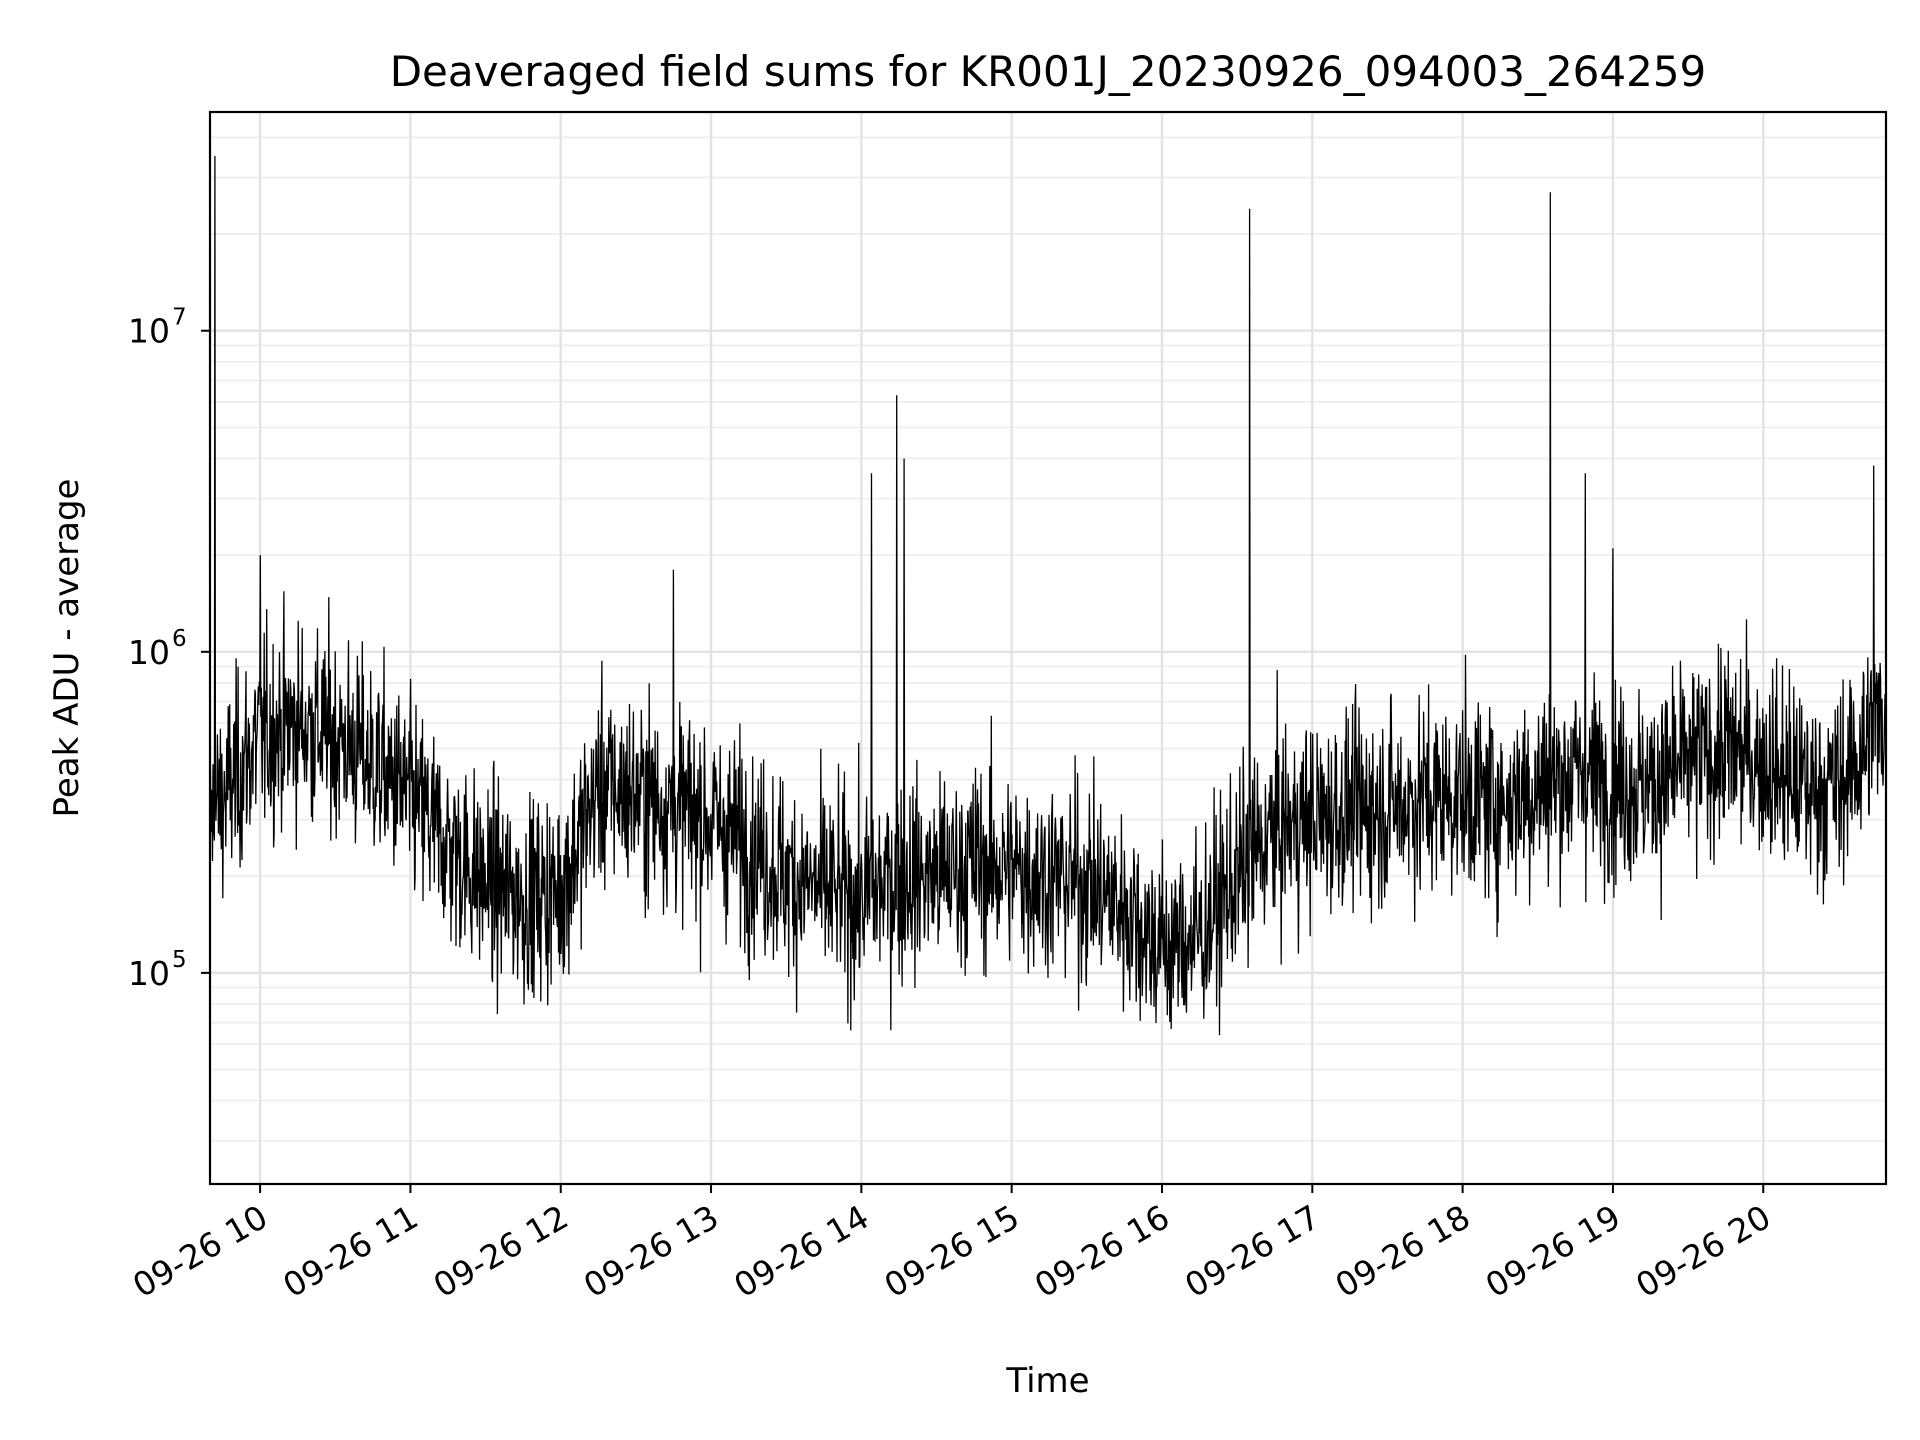  Describe the element at coordinates (651, 1251) in the screenshot. I see `x-tick-label: 09-26 13` at that location.